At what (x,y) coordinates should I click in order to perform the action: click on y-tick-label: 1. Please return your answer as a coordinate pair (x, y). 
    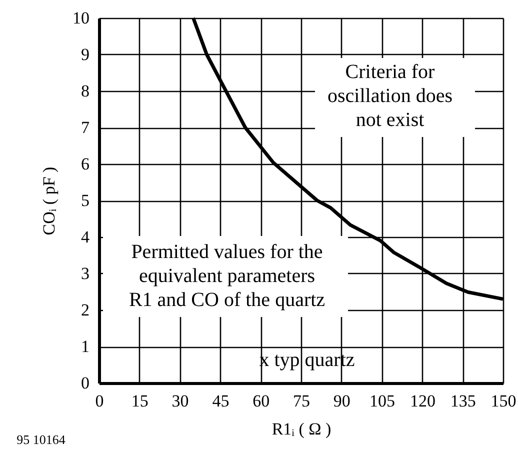
    Looking at the image, I should click on (85, 346).